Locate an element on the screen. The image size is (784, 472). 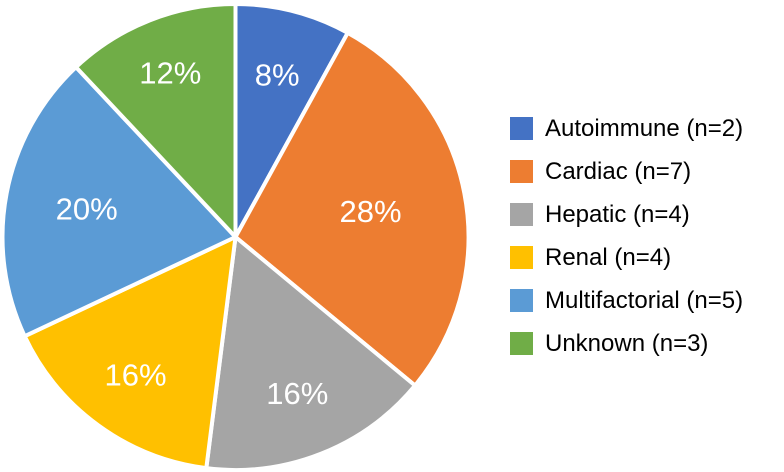
pie-label-renal: 16% is located at coordinates (135, 374).